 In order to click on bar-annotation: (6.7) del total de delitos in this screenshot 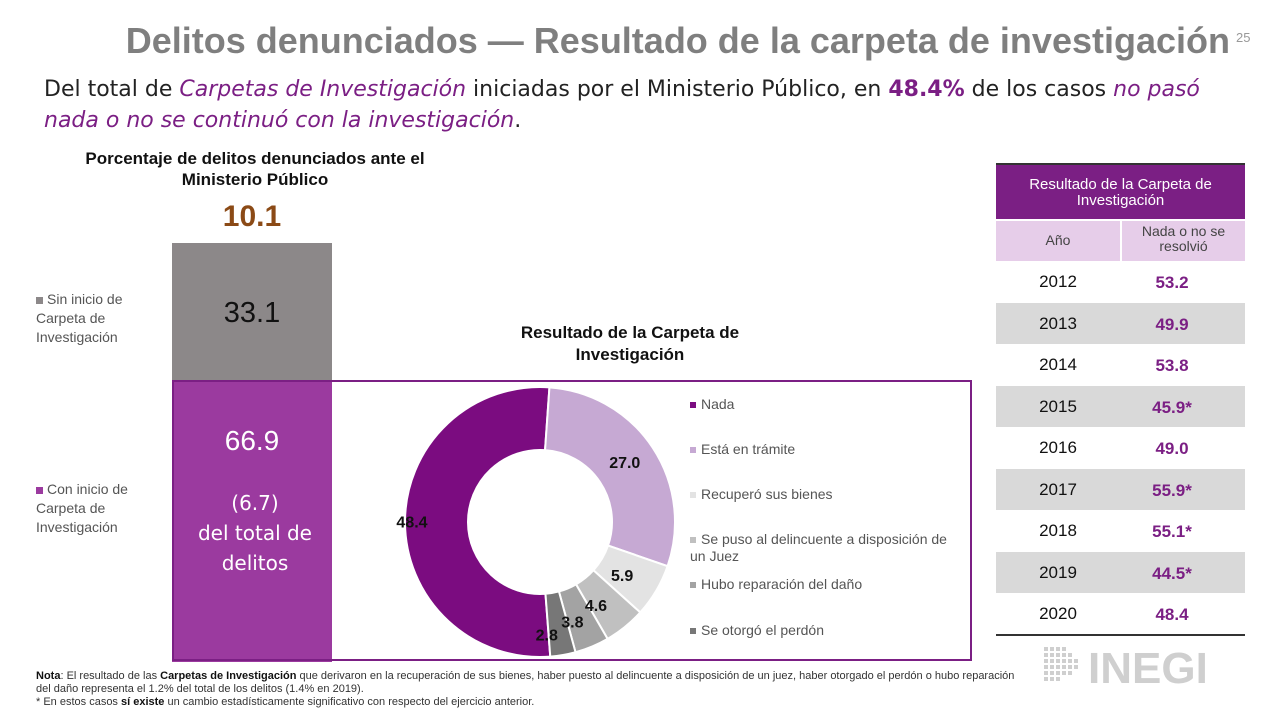, I will do `click(255, 533)`.